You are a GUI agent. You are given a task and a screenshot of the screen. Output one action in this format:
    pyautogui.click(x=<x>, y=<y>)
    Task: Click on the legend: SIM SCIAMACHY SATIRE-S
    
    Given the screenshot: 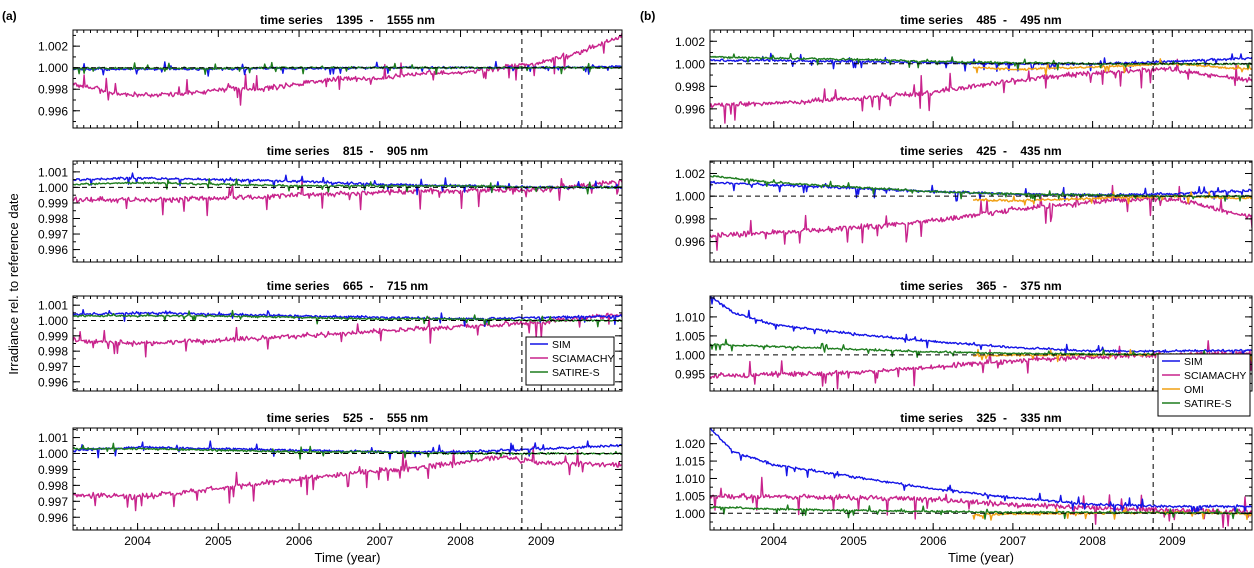 What is the action you would take?
    pyautogui.click(x=570, y=361)
    